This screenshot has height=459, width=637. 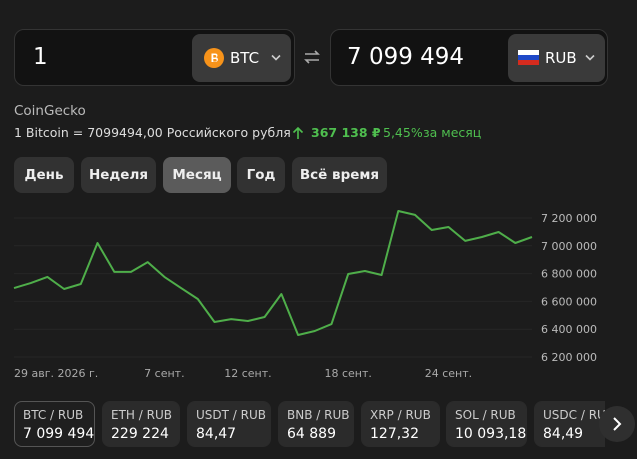 I want to click on pair-value: 127,32, so click(x=394, y=434).